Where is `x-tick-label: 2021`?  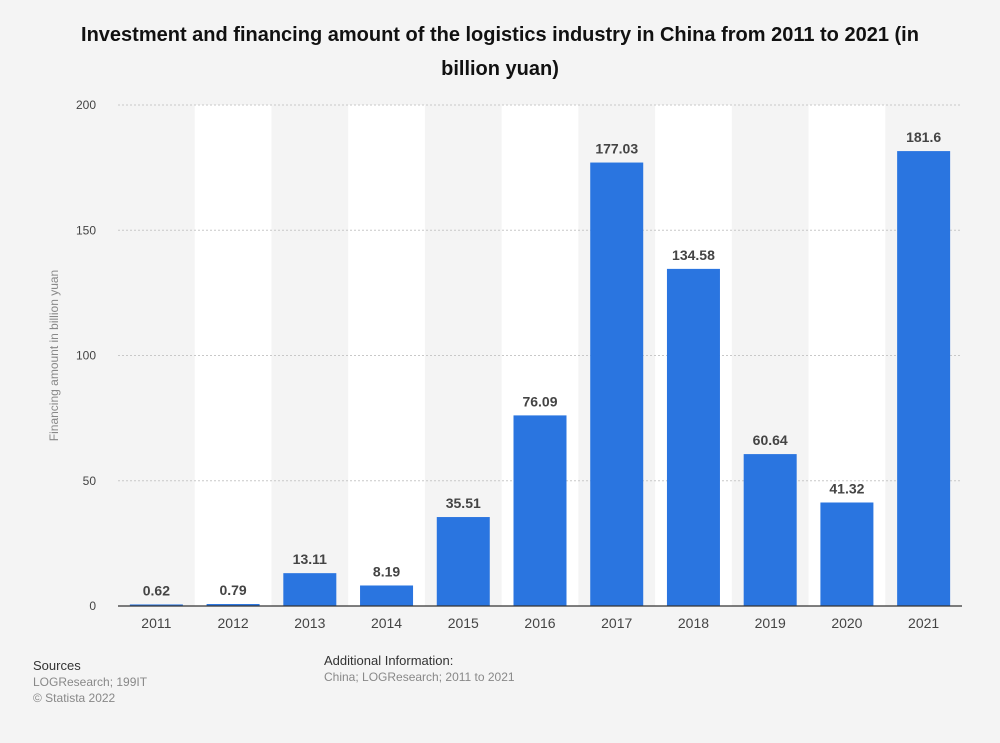 x-tick-label: 2021 is located at coordinates (923, 623).